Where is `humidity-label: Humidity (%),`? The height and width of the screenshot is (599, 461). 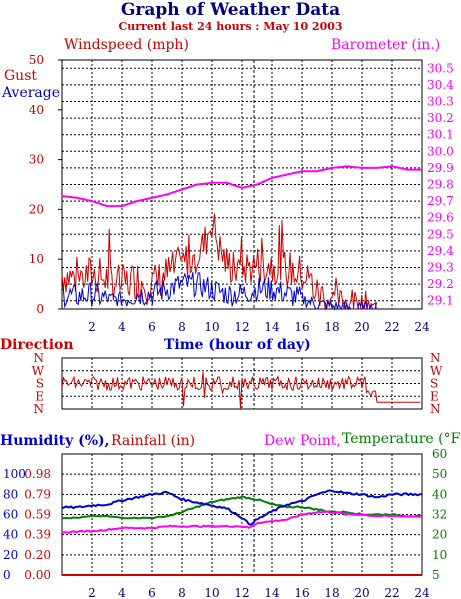 humidity-label: Humidity (%), is located at coordinates (55, 441).